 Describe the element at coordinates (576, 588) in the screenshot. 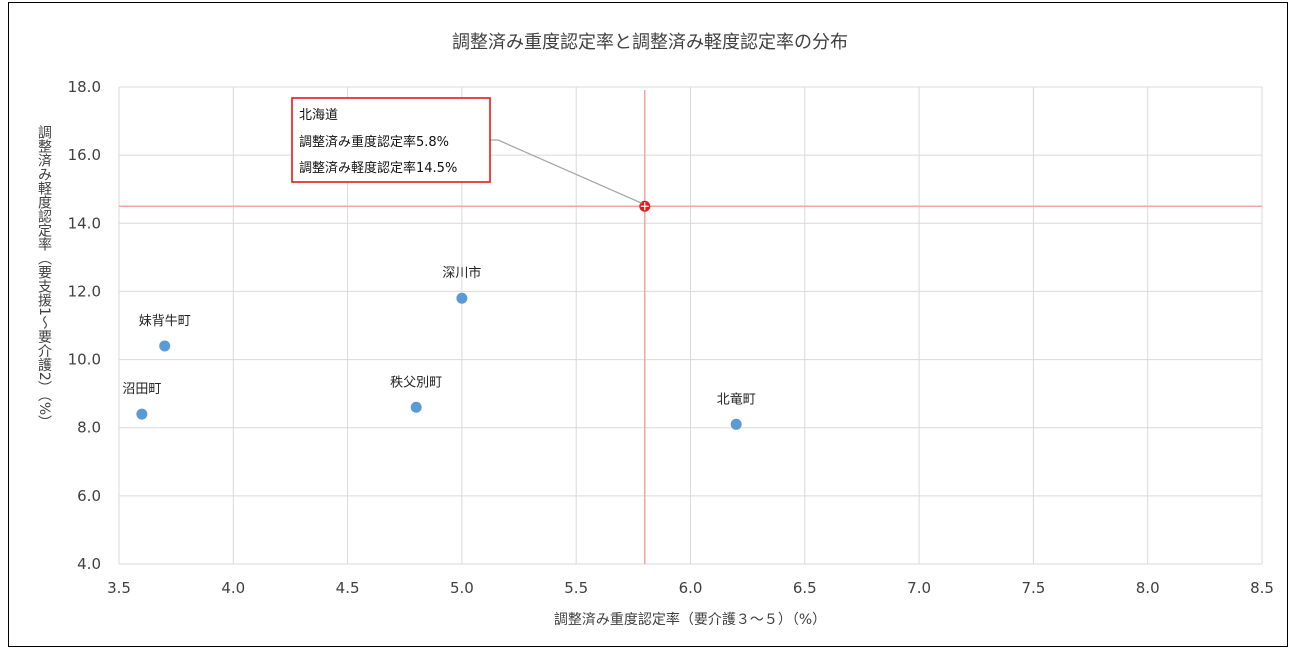

I see `x-tick-label: 5.5` at that location.